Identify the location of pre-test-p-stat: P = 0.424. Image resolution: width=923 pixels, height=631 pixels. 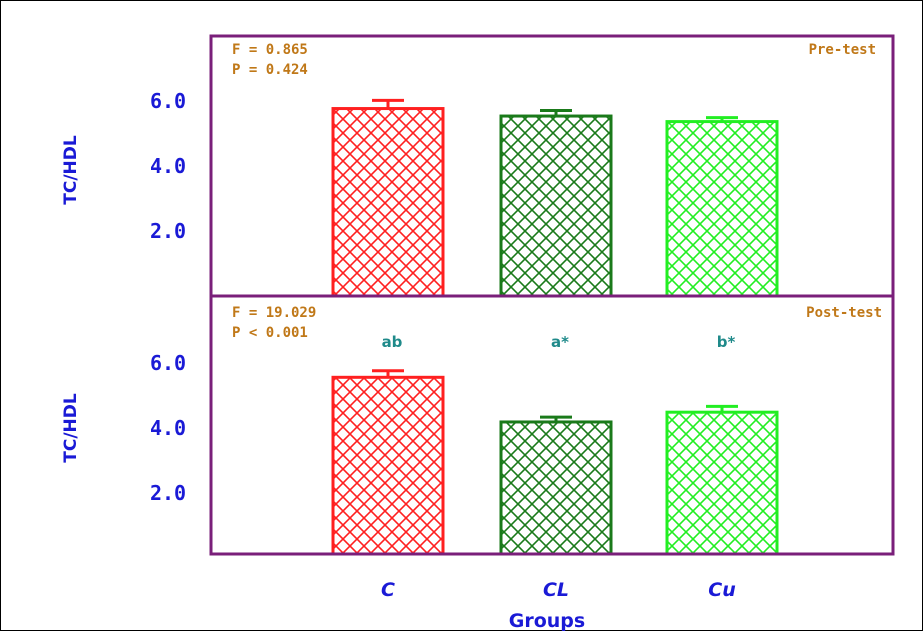
(270, 70).